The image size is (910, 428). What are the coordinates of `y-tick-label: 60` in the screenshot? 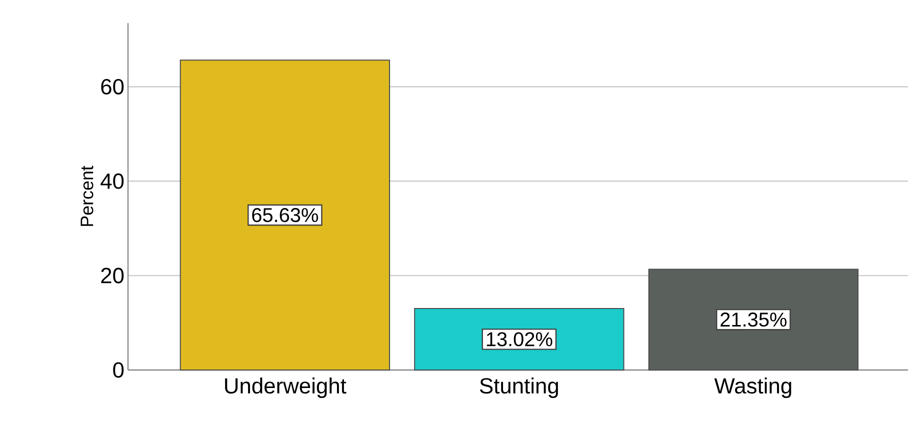 It's located at (112, 86).